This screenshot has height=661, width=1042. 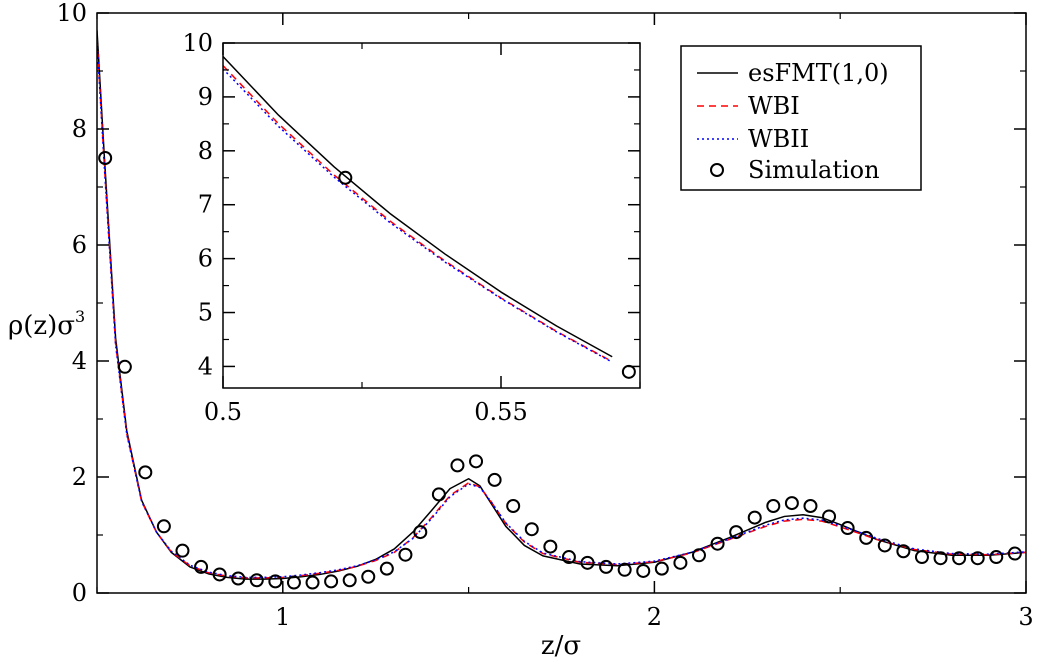 What do you see at coordinates (1025, 617) in the screenshot?
I see `main-x-tick-label: 3` at bounding box center [1025, 617].